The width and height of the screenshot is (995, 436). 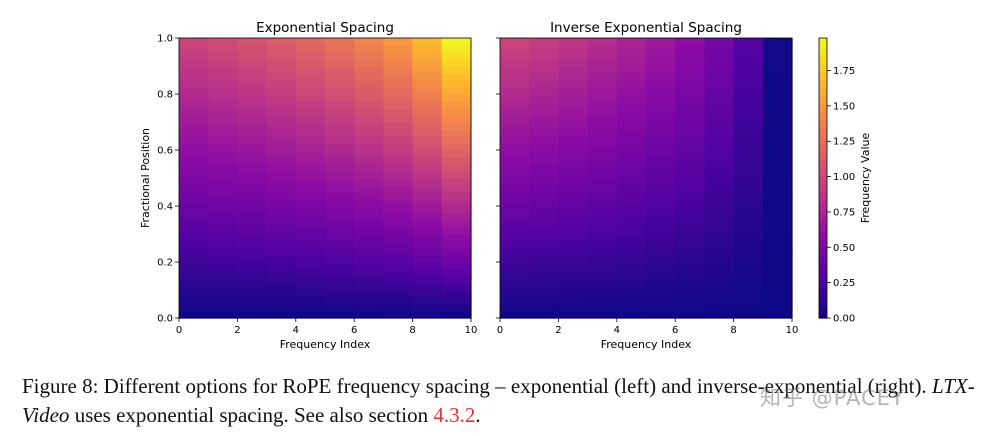 I want to click on section-link: 4.3.2, so click(x=454, y=415).